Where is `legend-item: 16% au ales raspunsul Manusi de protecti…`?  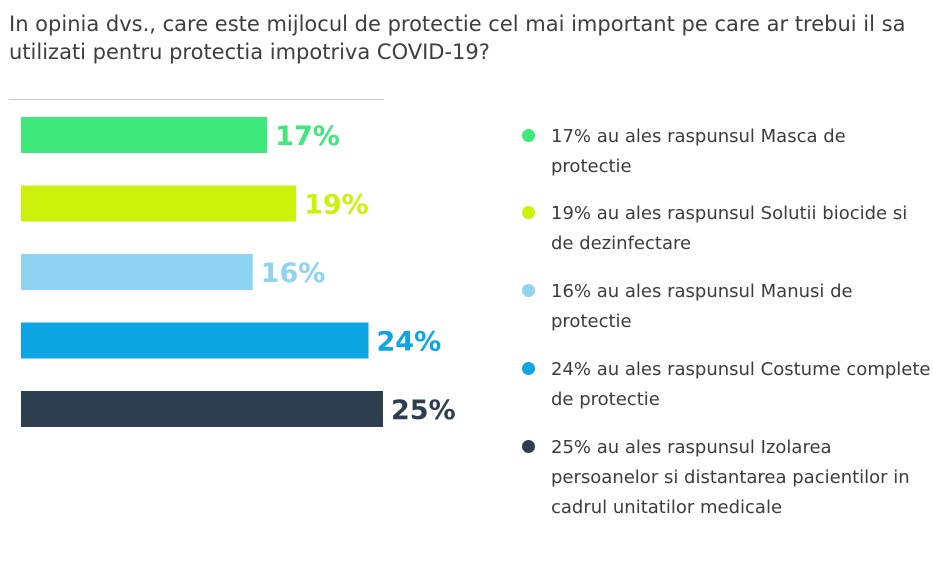
legend-item: 16% au ales raspunsul Manusi de protecti… is located at coordinates (727, 307).